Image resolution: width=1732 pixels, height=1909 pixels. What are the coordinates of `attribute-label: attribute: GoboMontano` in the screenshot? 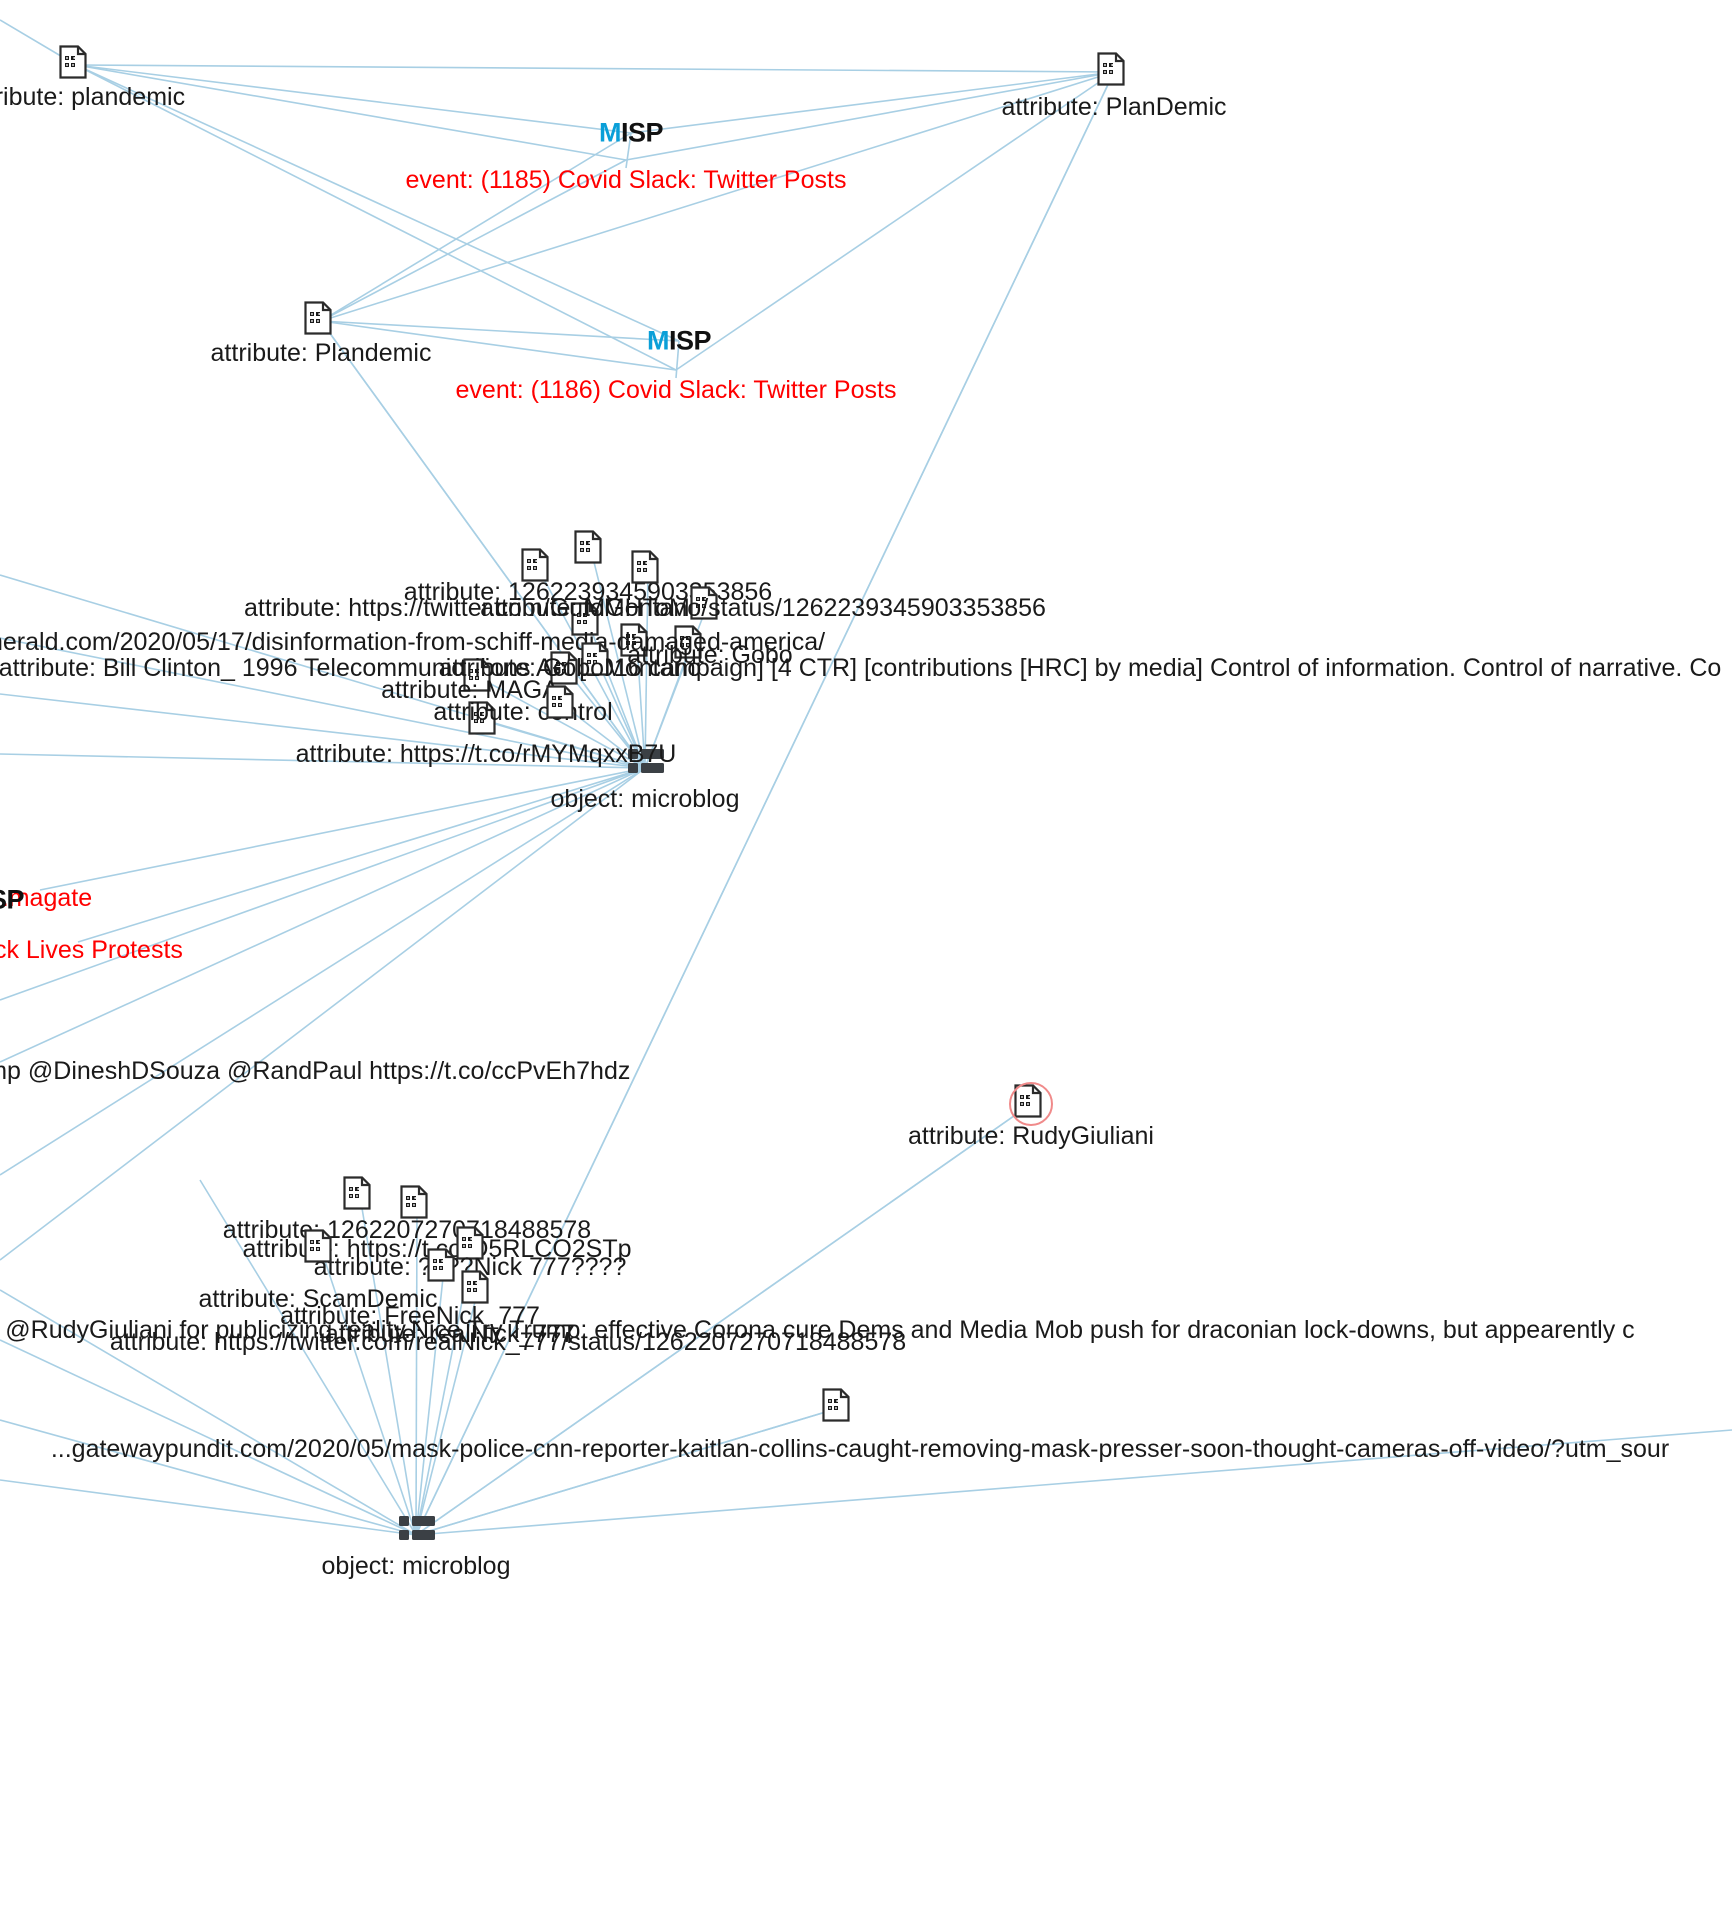 It's located at (570, 668).